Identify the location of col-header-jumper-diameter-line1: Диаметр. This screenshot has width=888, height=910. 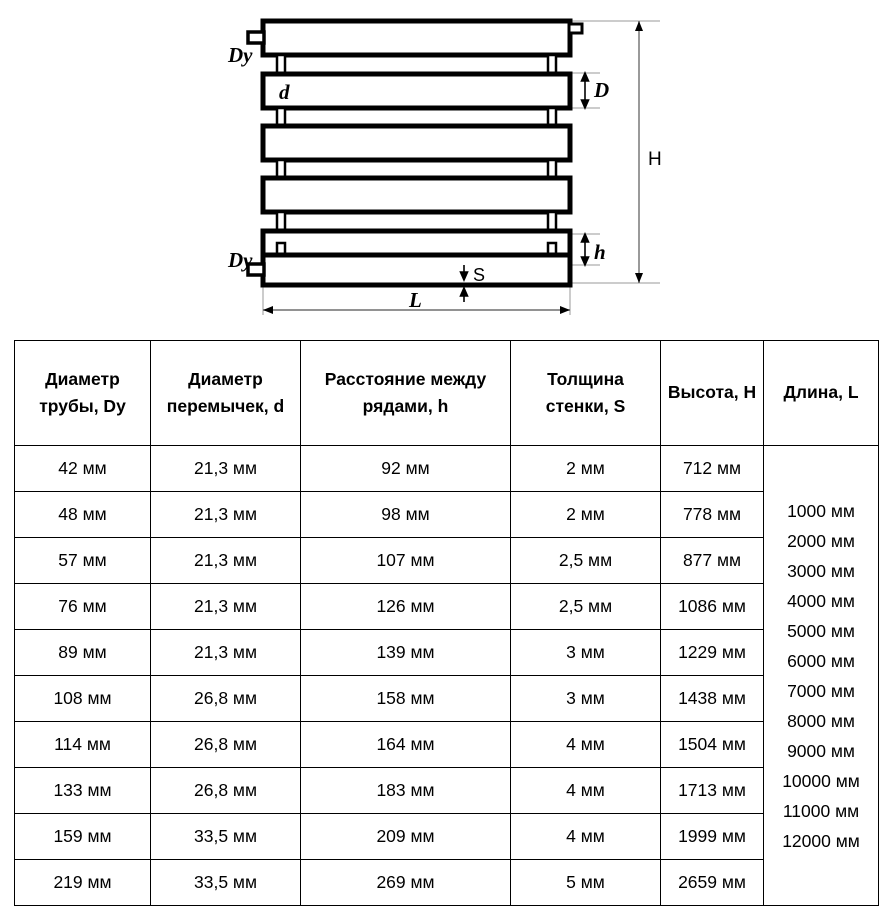
(225, 378).